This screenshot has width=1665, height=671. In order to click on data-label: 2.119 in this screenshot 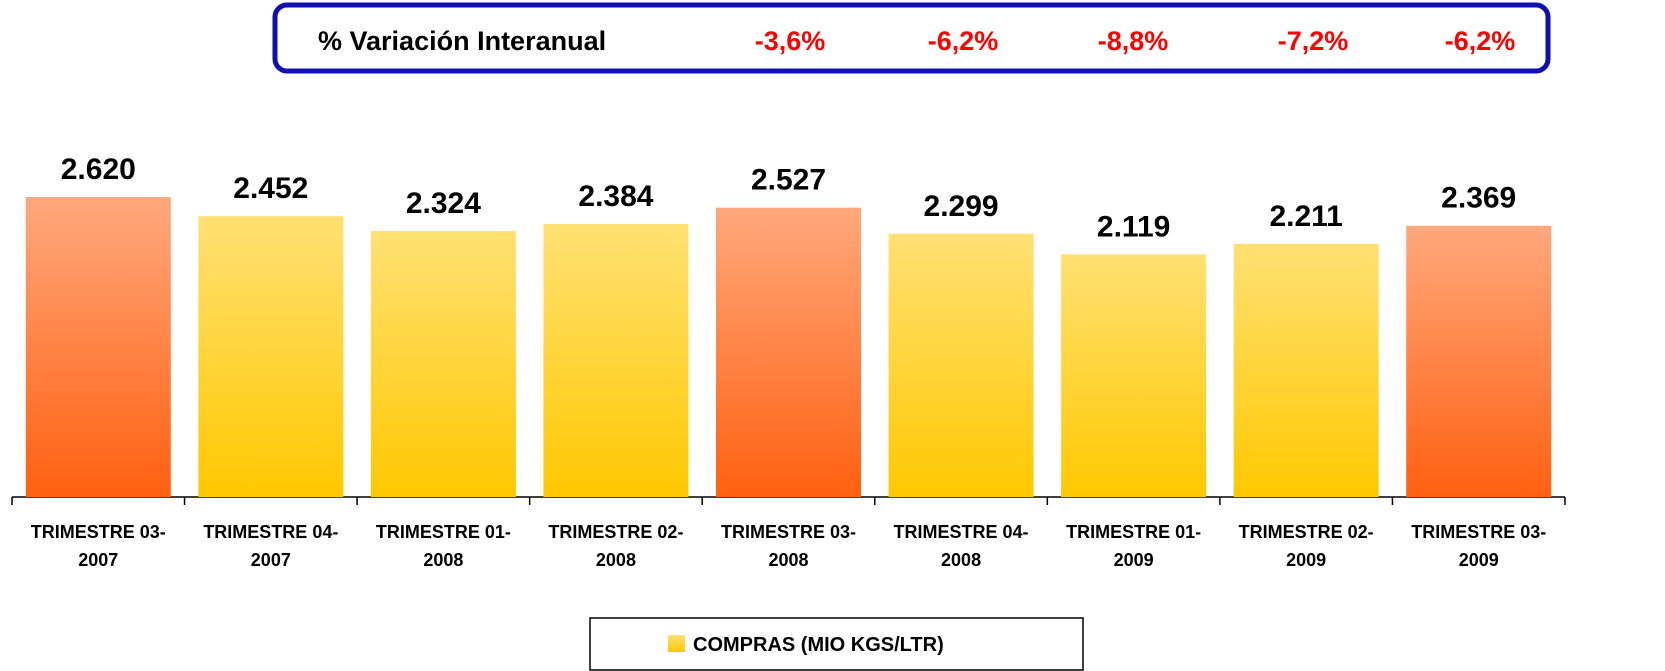, I will do `click(1133, 226)`.